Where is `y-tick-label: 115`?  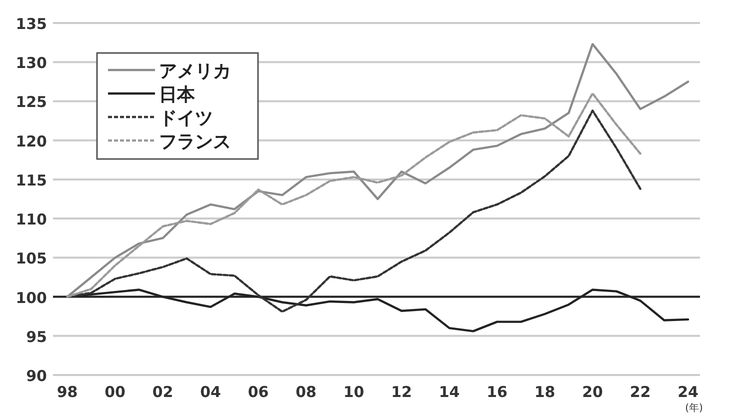 y-tick-label: 115 is located at coordinates (31, 180).